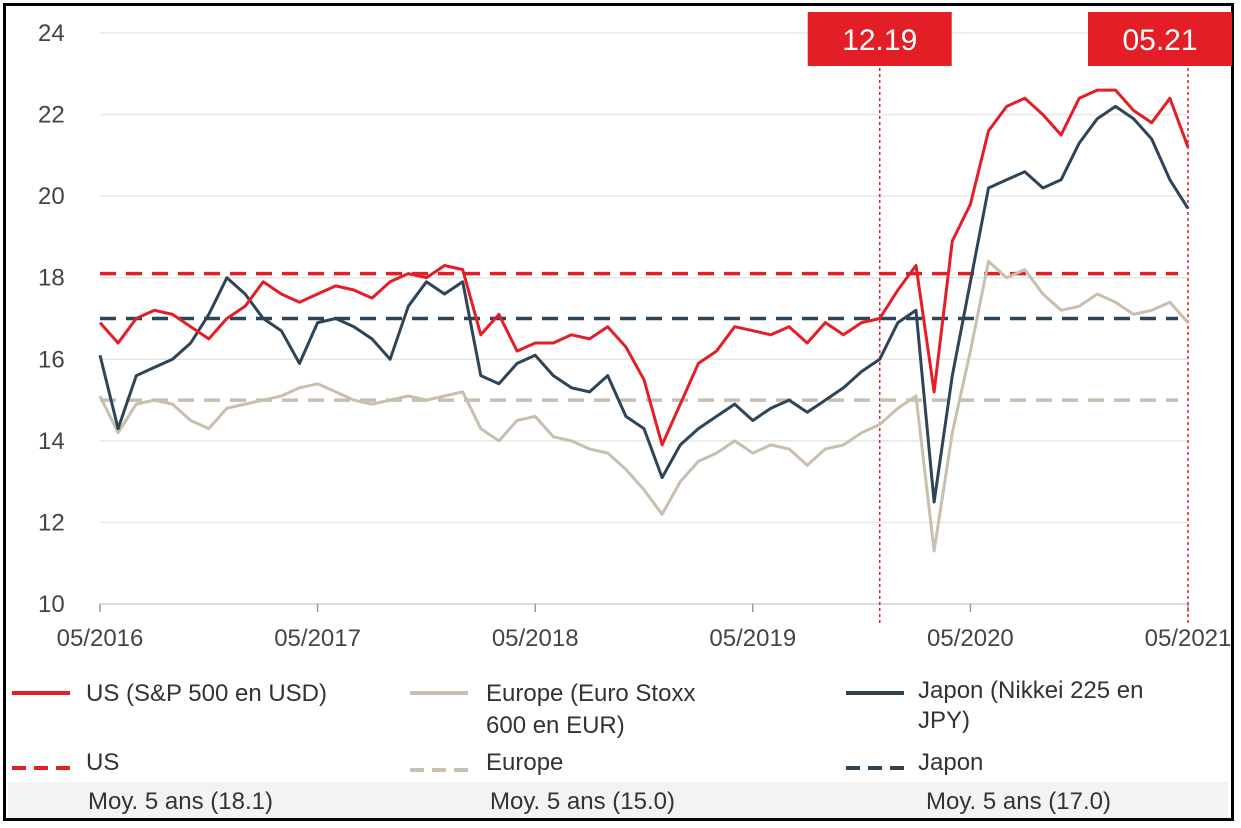  I want to click on legend-avg-background, so click(618, 800).